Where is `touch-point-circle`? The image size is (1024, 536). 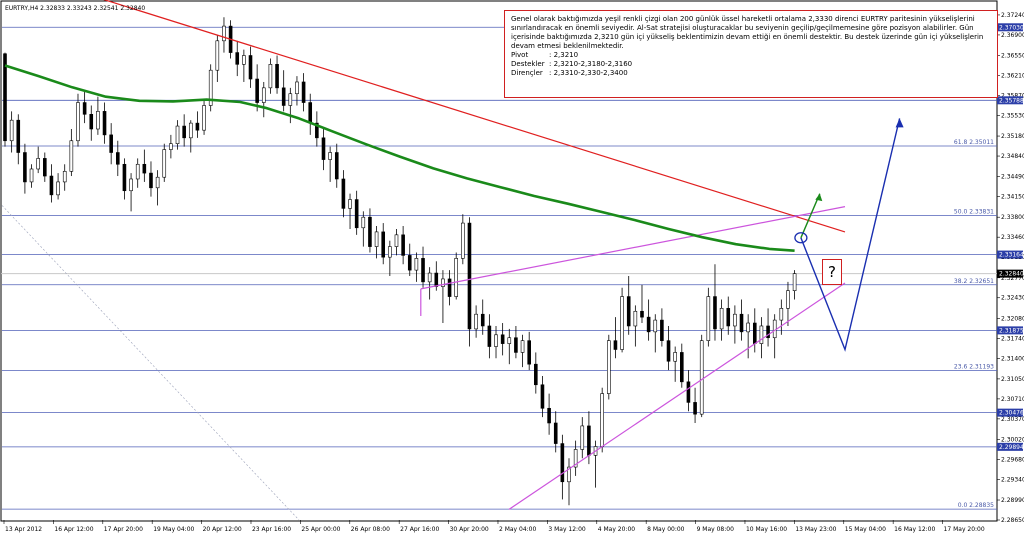 touch-point-circle is located at coordinates (801, 238).